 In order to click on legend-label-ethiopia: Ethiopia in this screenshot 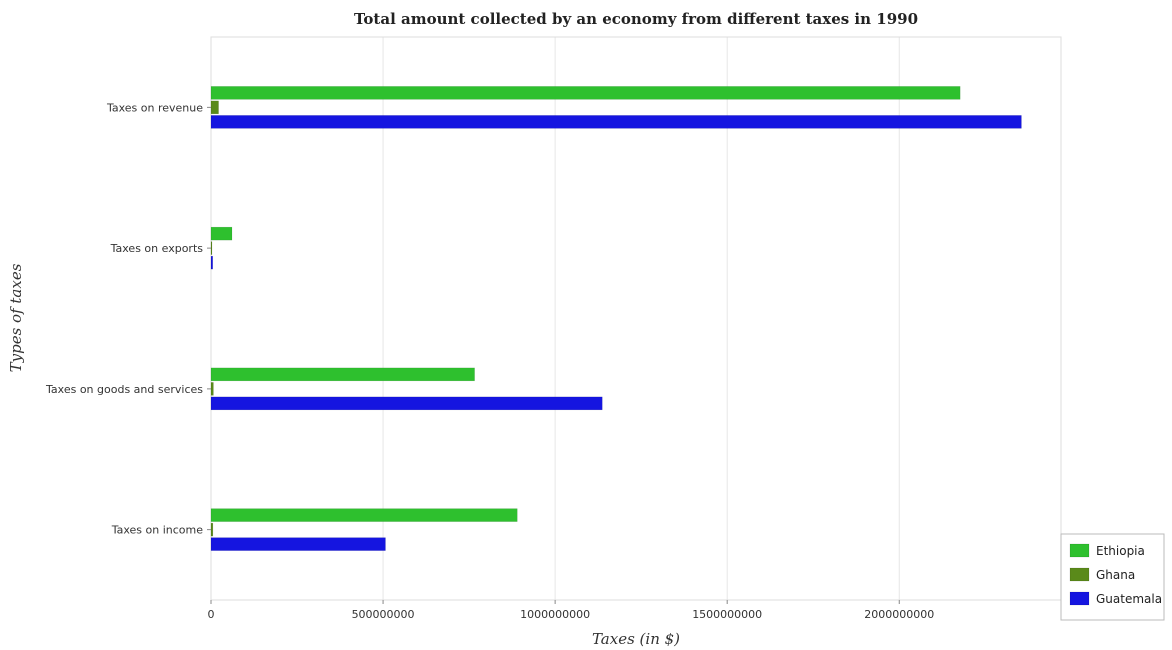, I will do `click(1120, 551)`.